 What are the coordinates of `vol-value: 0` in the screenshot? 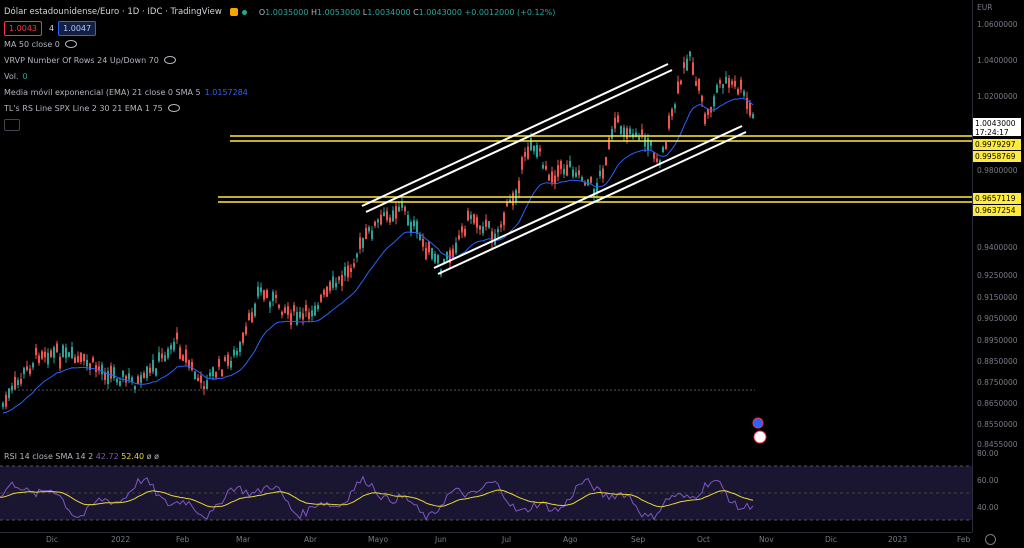 It's located at (25, 76).